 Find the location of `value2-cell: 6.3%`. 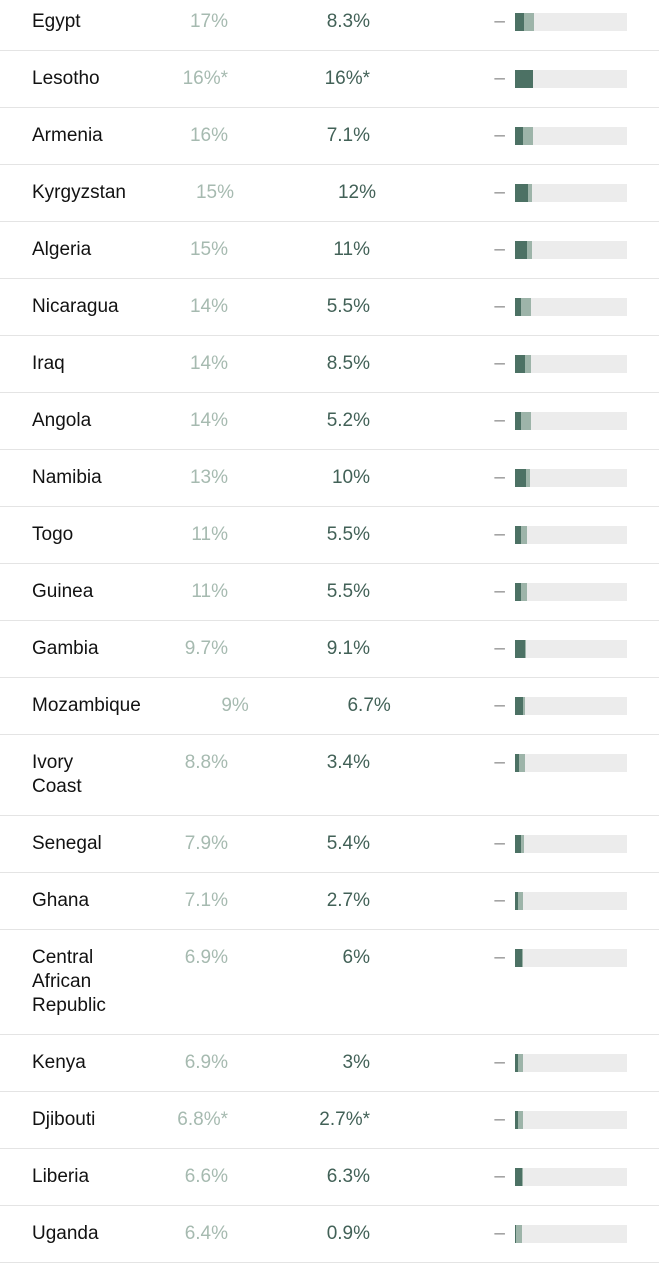

value2-cell: 6.3% is located at coordinates (348, 1176).